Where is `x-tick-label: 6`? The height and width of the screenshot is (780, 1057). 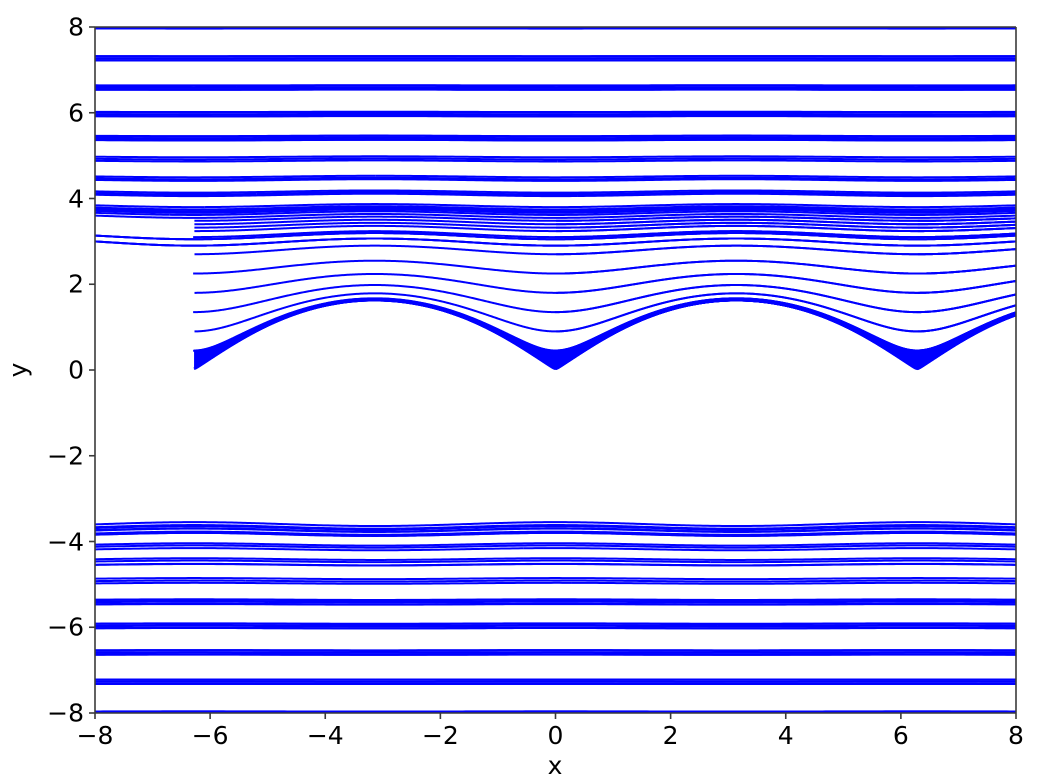 x-tick-label: 6 is located at coordinates (900, 735).